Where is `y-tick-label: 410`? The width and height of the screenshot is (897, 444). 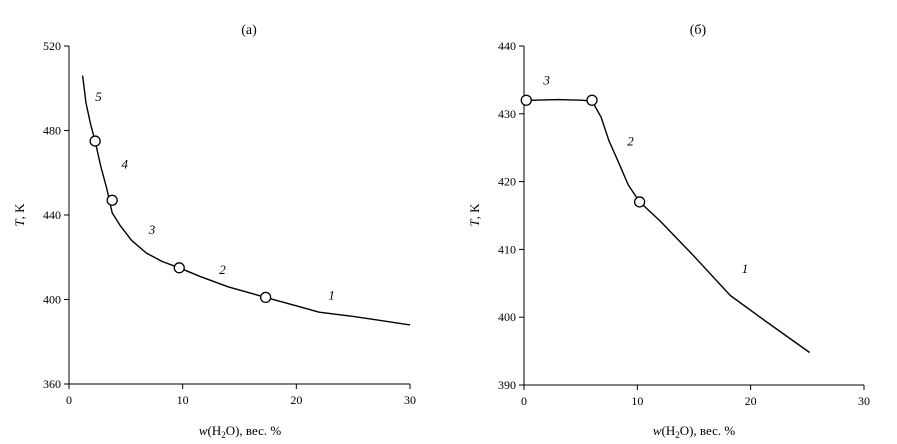
y-tick-label: 410 is located at coordinates (507, 249).